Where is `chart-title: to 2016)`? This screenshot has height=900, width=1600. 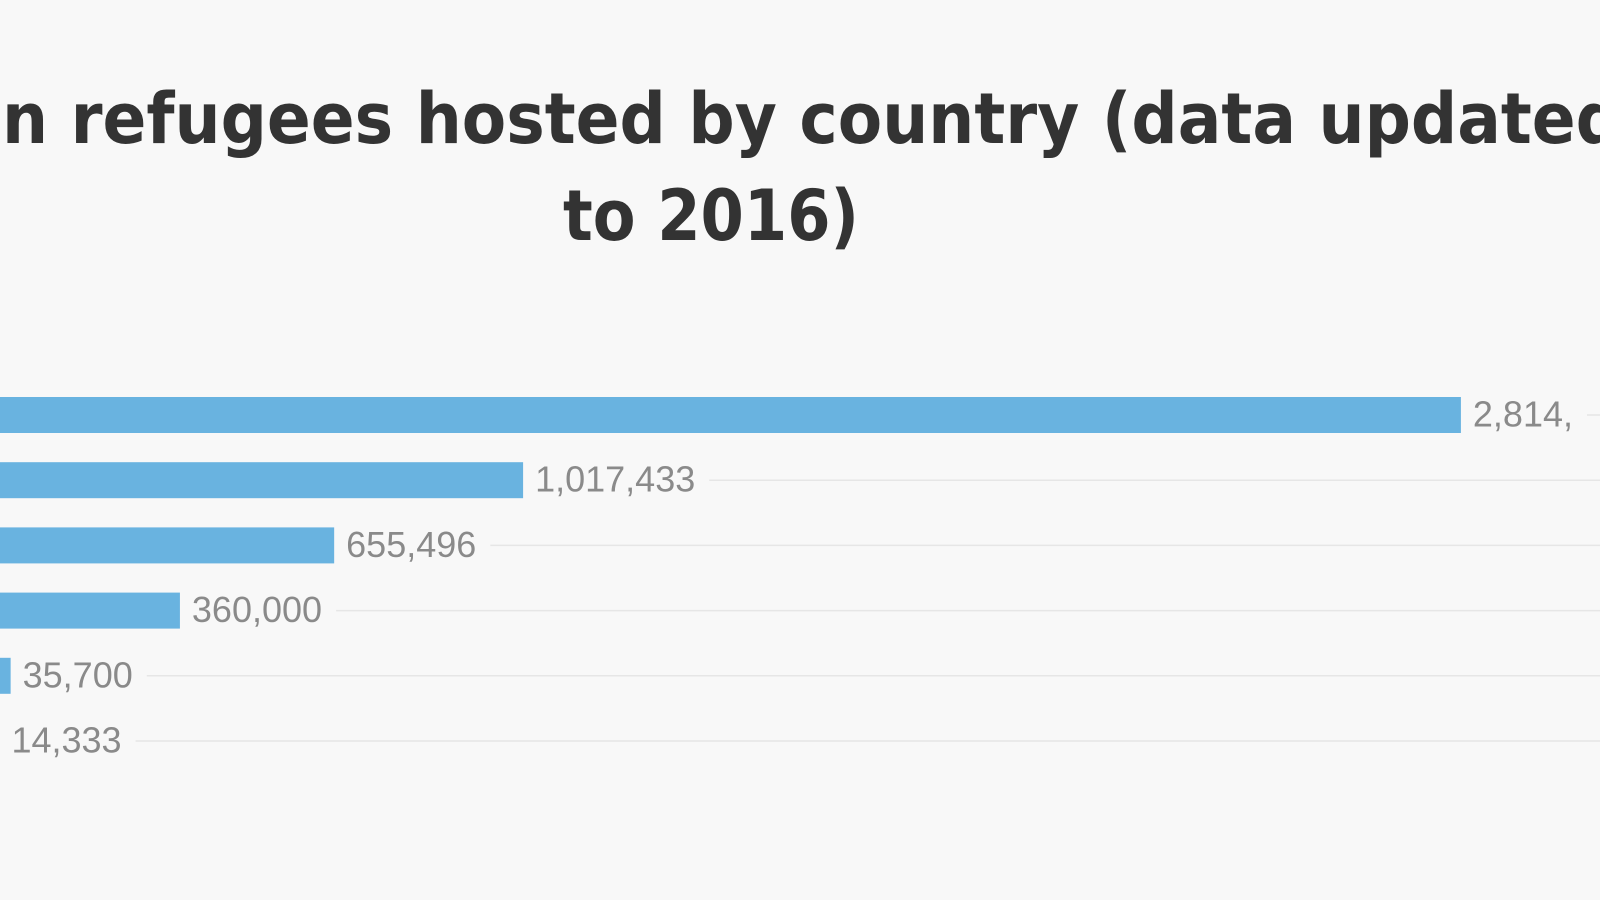
chart-title: to 2016) is located at coordinates (711, 216).